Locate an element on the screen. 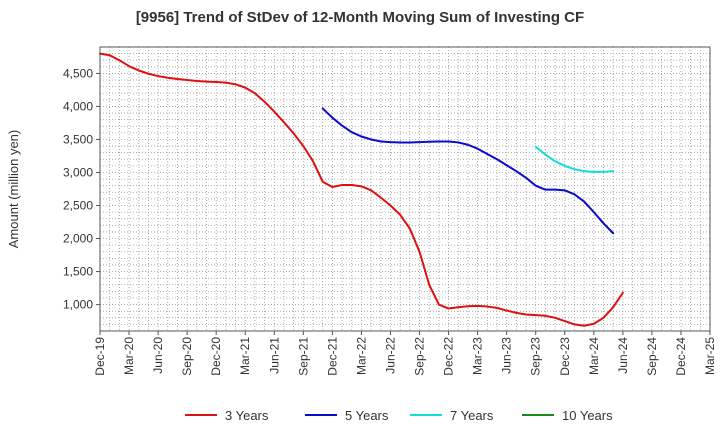 This screenshot has width=720, height=440. x-tick-label: Dec-23 is located at coordinates (565, 356).